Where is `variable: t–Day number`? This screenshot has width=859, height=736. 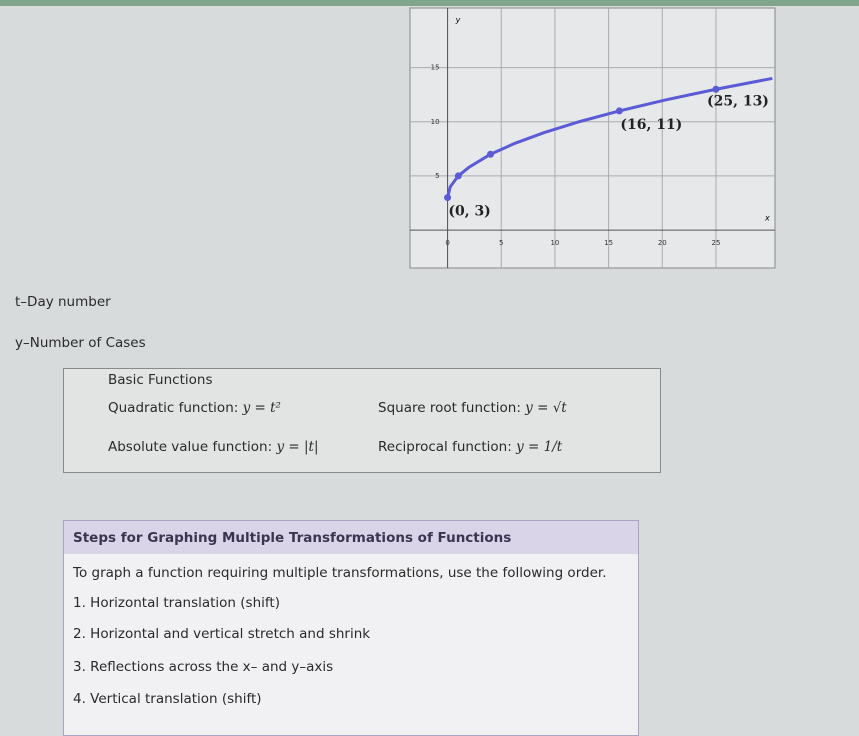
variable: t–Day number is located at coordinates (63, 302).